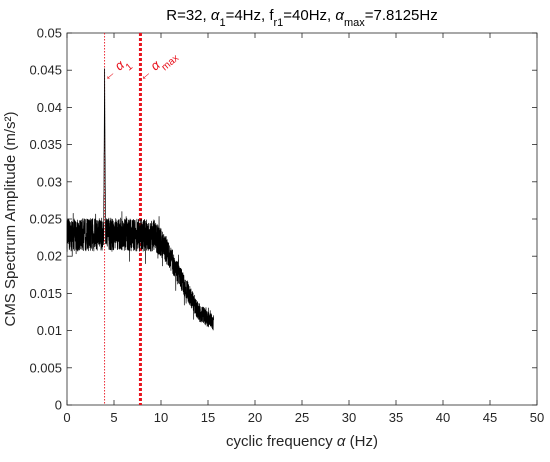 The width and height of the screenshot is (550, 462). I want to click on x-tick-label: 40, so click(443, 417).